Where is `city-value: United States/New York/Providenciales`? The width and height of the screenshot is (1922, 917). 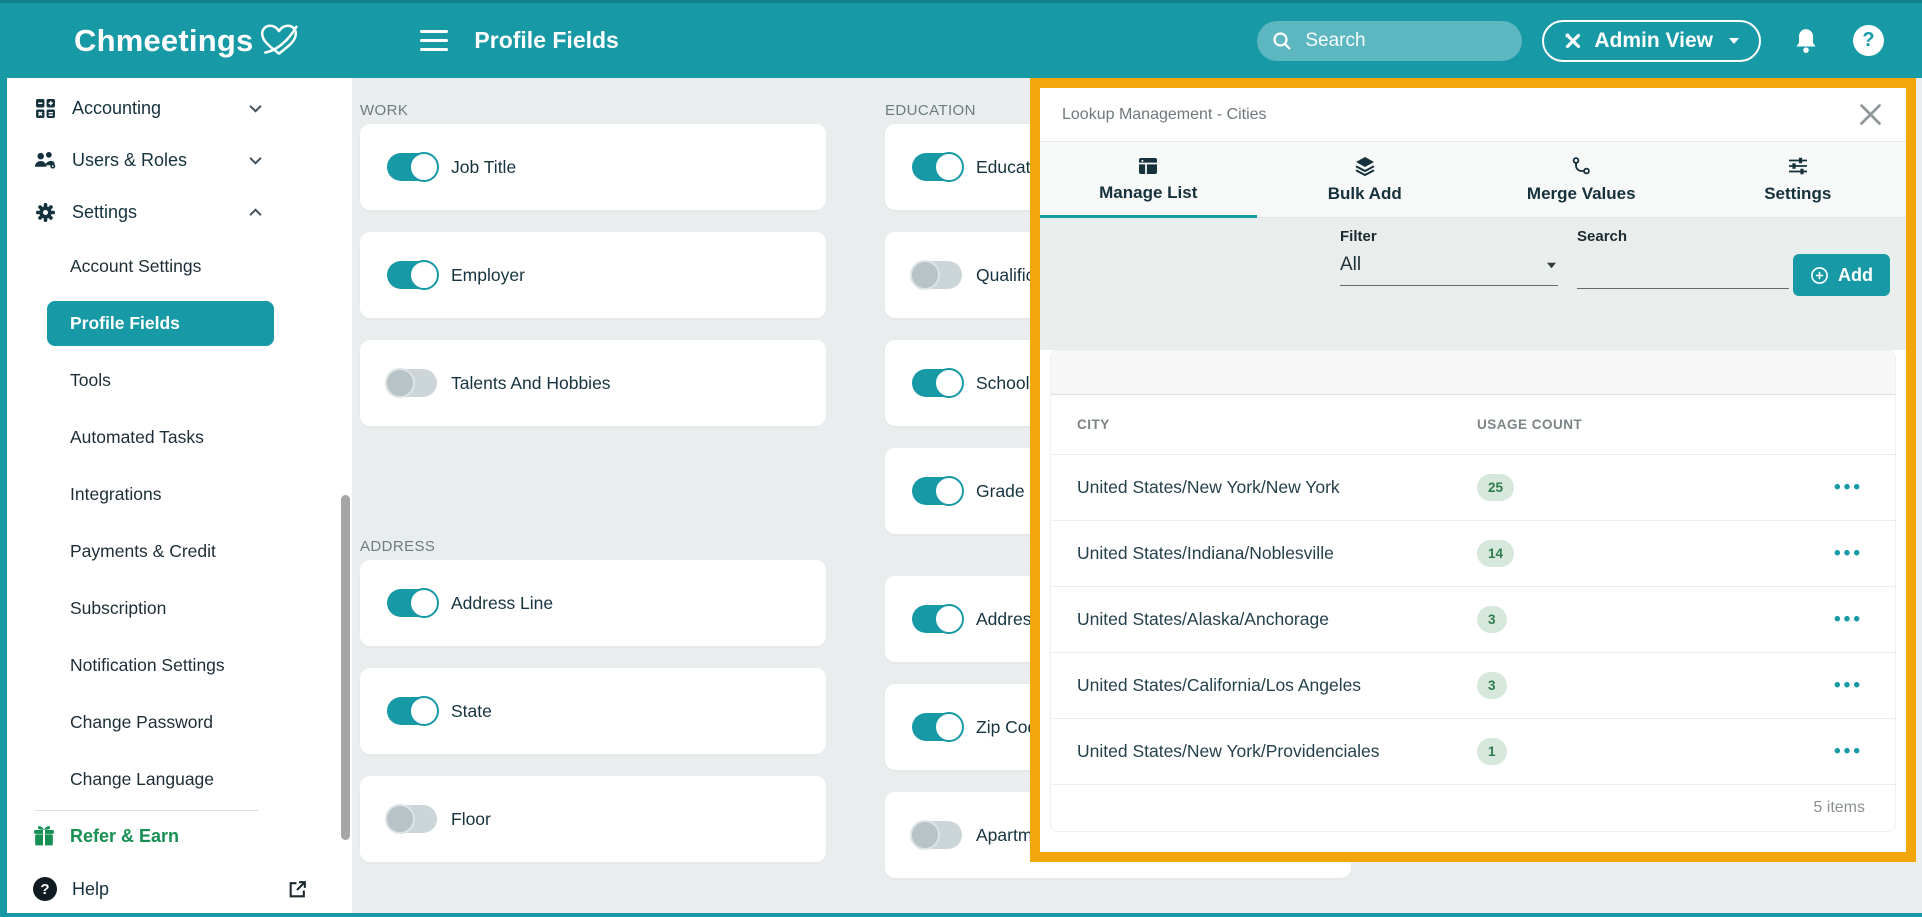 city-value: United States/New York/Providenciales is located at coordinates (1228, 751).